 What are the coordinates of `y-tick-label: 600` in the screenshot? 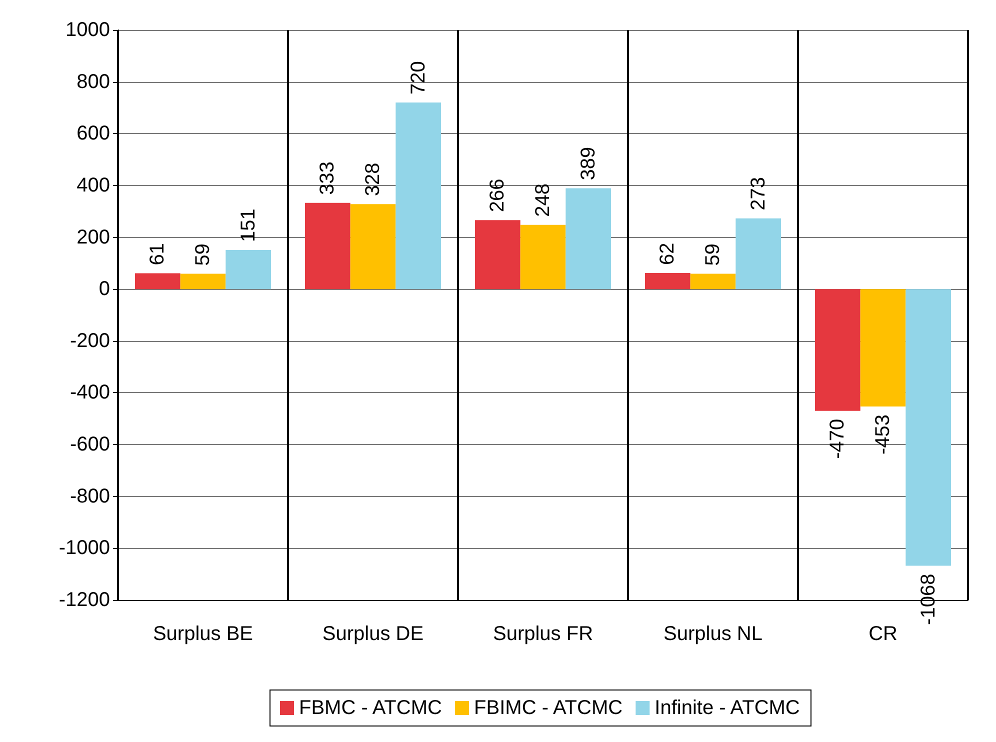 It's located at (93, 133).